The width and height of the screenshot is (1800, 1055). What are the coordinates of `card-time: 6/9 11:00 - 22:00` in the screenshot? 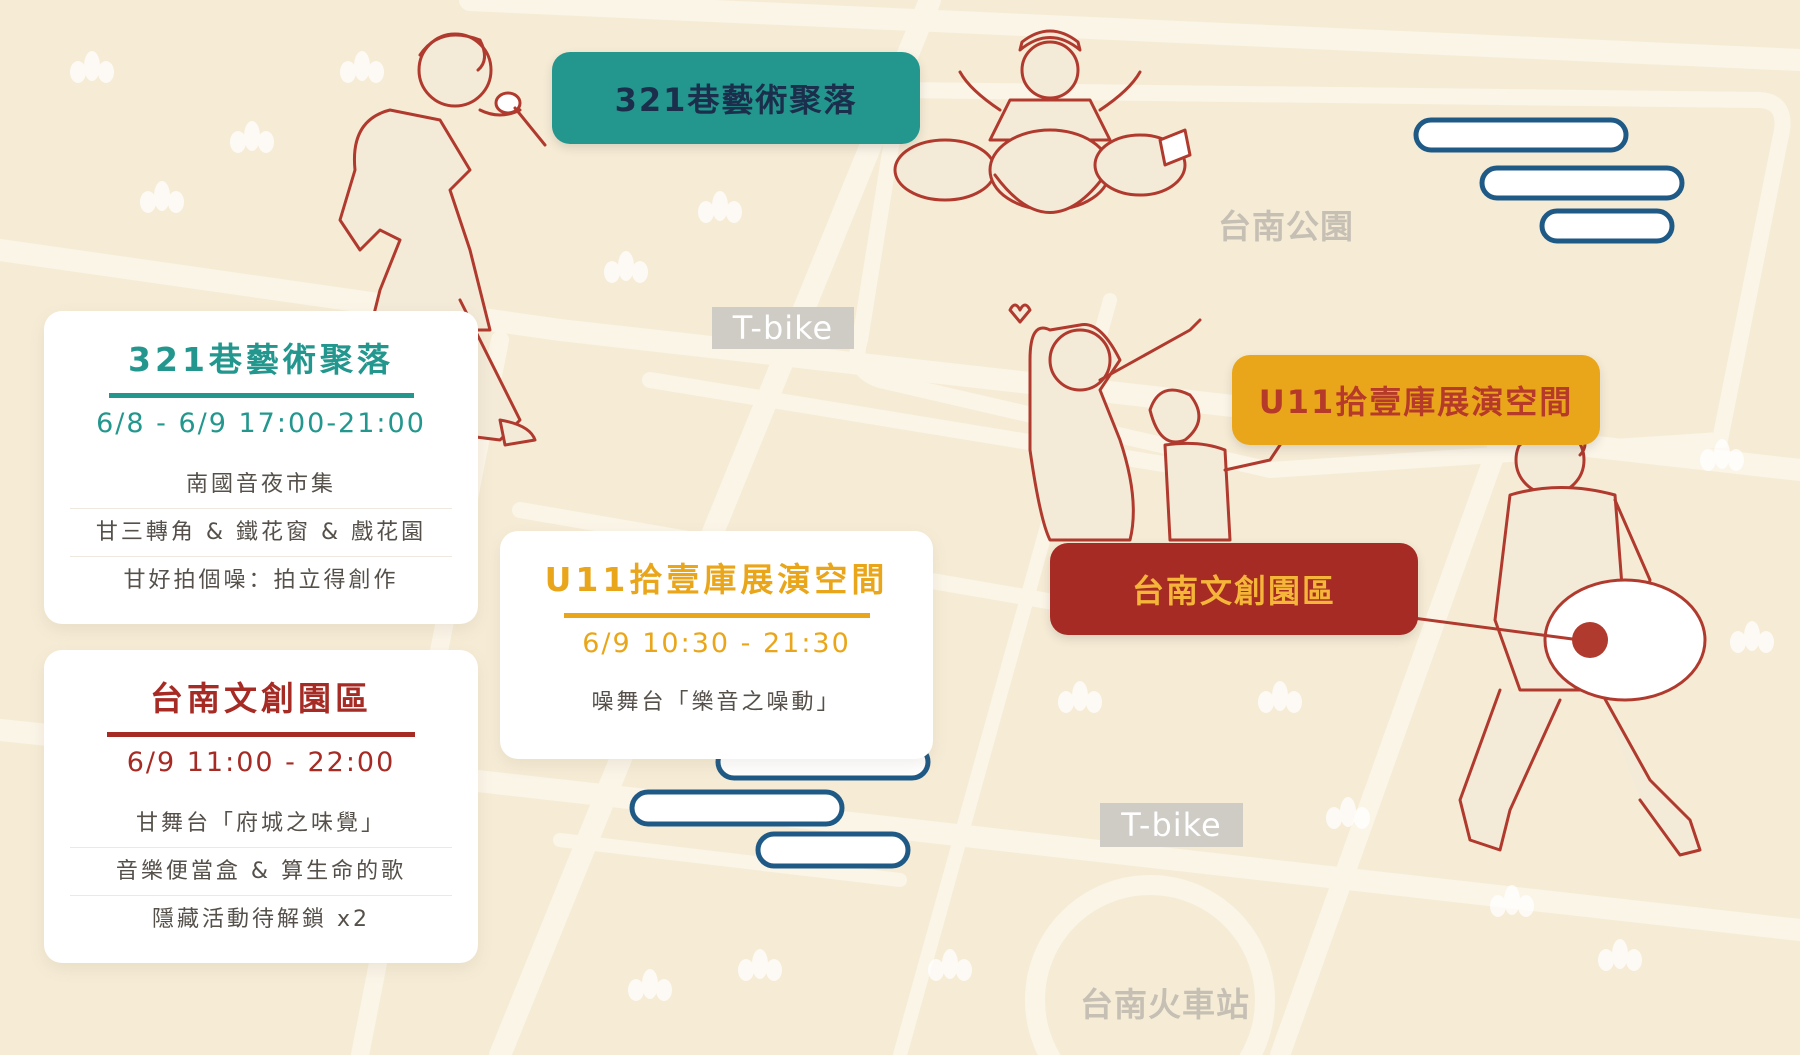 It's located at (261, 762).